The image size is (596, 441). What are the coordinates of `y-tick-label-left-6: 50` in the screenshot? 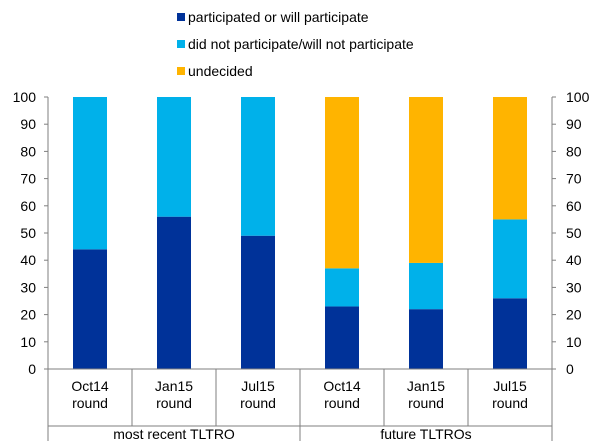 It's located at (28, 233).